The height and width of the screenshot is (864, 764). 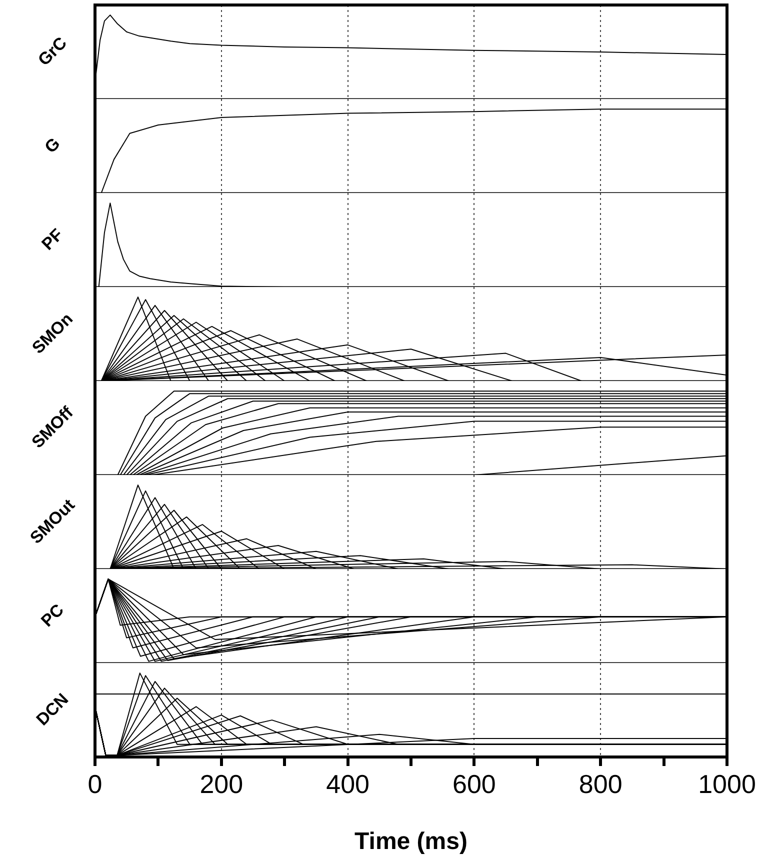 I want to click on x-tick-label: 200, so click(x=222, y=783).